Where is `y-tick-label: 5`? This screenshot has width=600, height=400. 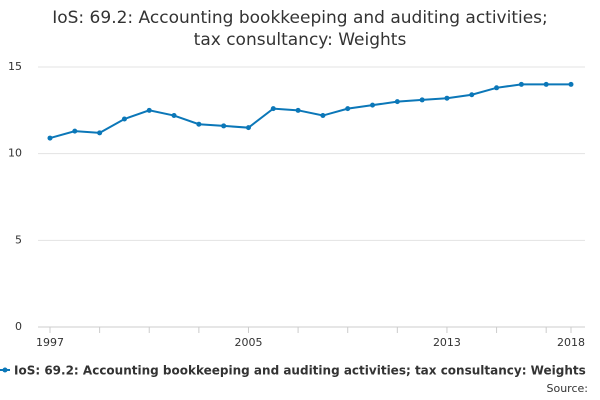 y-tick-label: 5 is located at coordinates (18, 239).